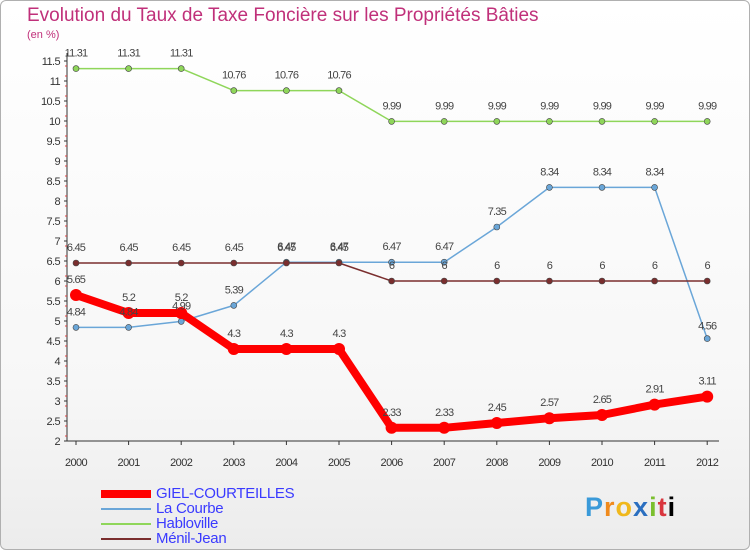 The image size is (750, 550). I want to click on y-tick-label: 4, so click(57, 362).